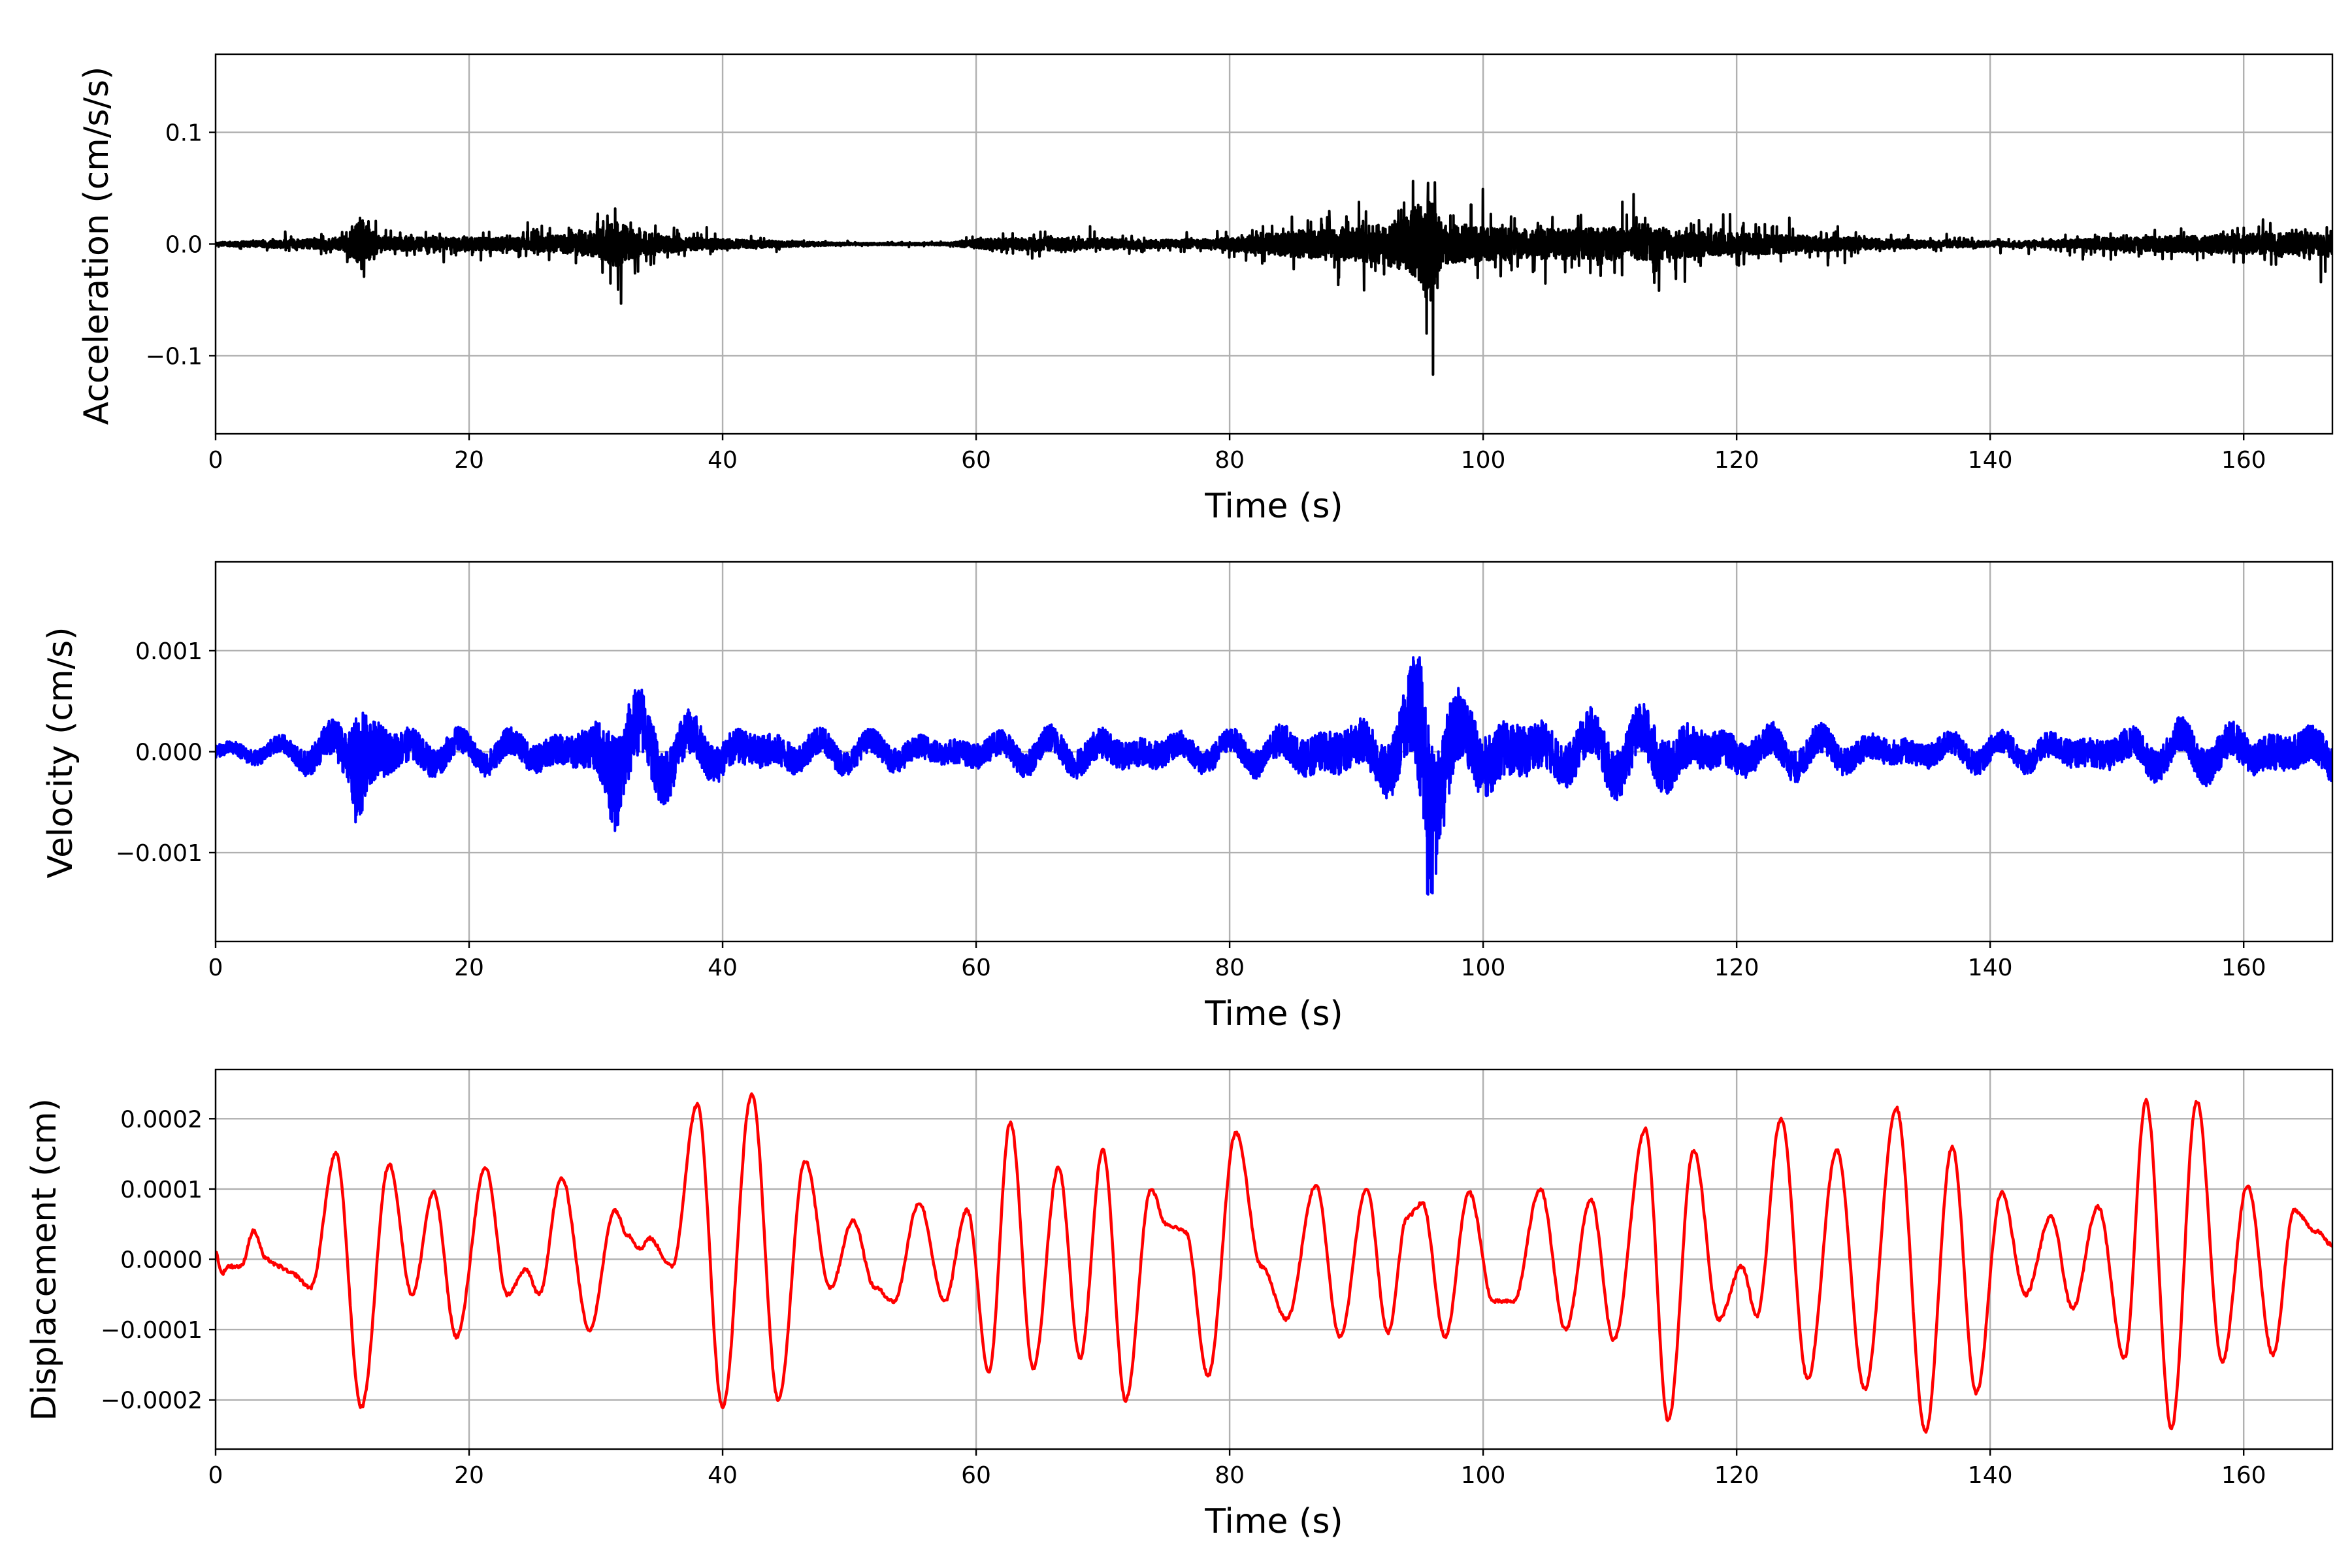 The image size is (2352, 1568). What do you see at coordinates (184, 245) in the screenshot?
I see `y-tick-label: 0.0` at bounding box center [184, 245].